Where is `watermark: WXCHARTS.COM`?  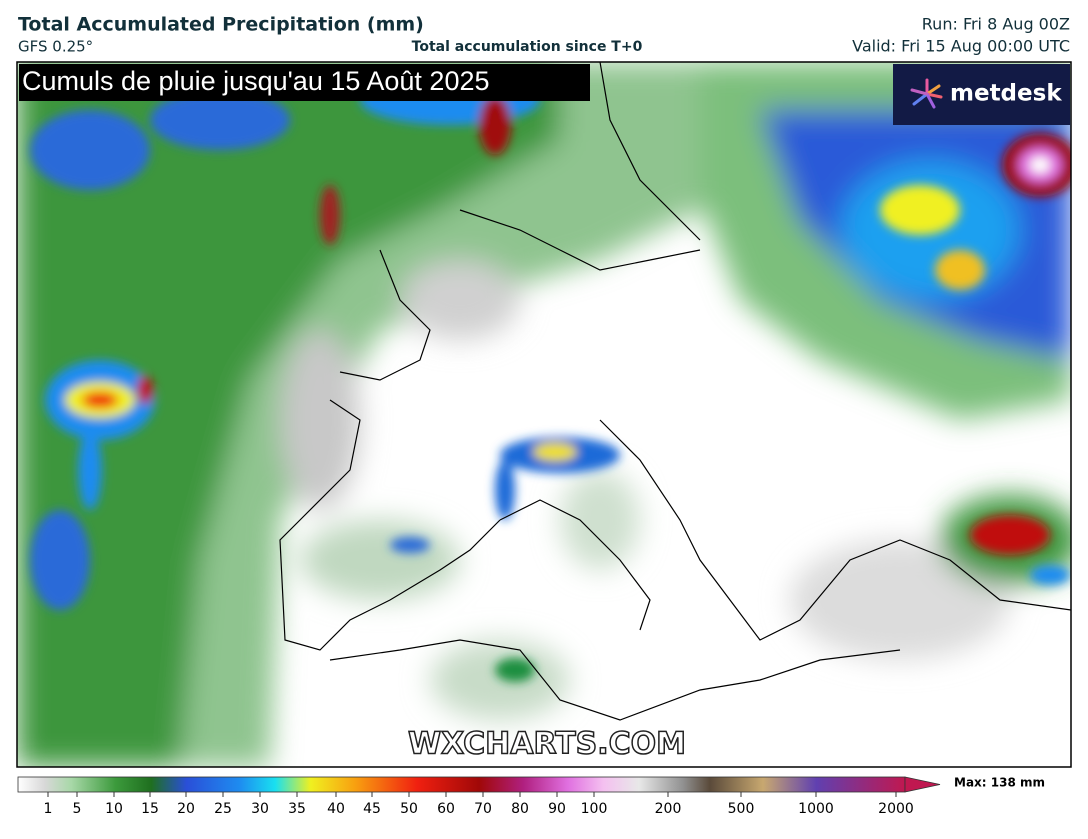
watermark: WXCHARTS.COM is located at coordinates (547, 744).